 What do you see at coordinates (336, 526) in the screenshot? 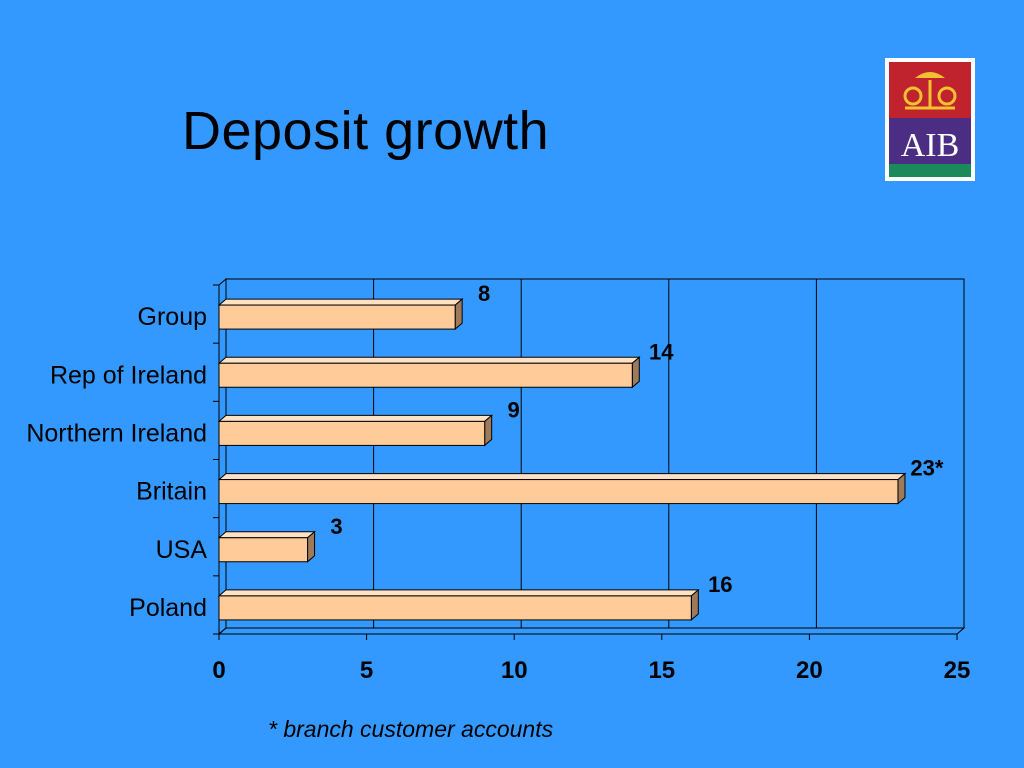
I see `data-label: 3` at bounding box center [336, 526].